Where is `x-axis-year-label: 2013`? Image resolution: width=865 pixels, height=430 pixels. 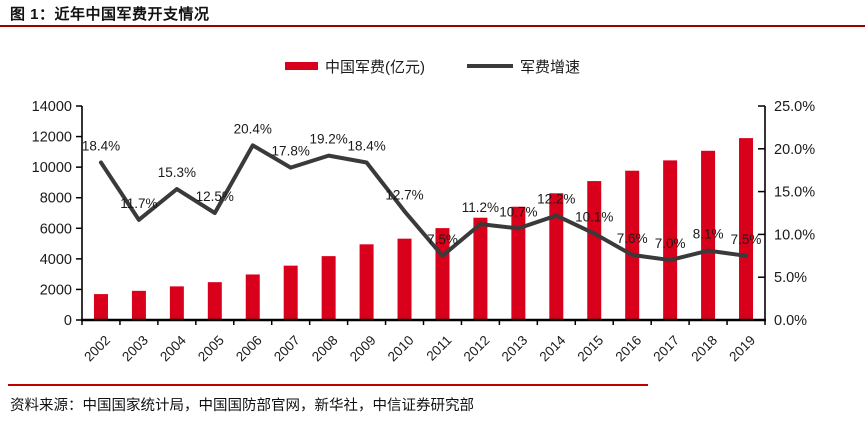
x-axis-year-label: 2013 is located at coordinates (515, 349).